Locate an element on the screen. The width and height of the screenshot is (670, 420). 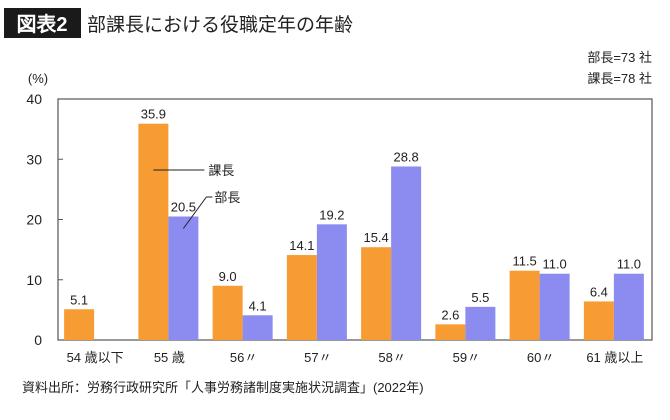
data-label: 5.5 is located at coordinates (480, 297).